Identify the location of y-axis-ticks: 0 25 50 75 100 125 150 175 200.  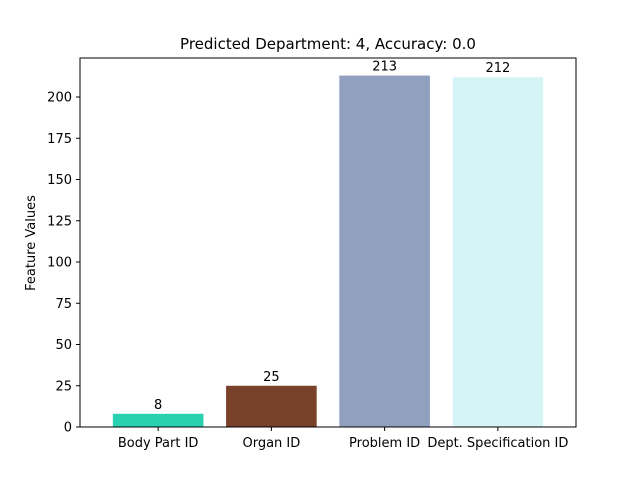
(63, 263).